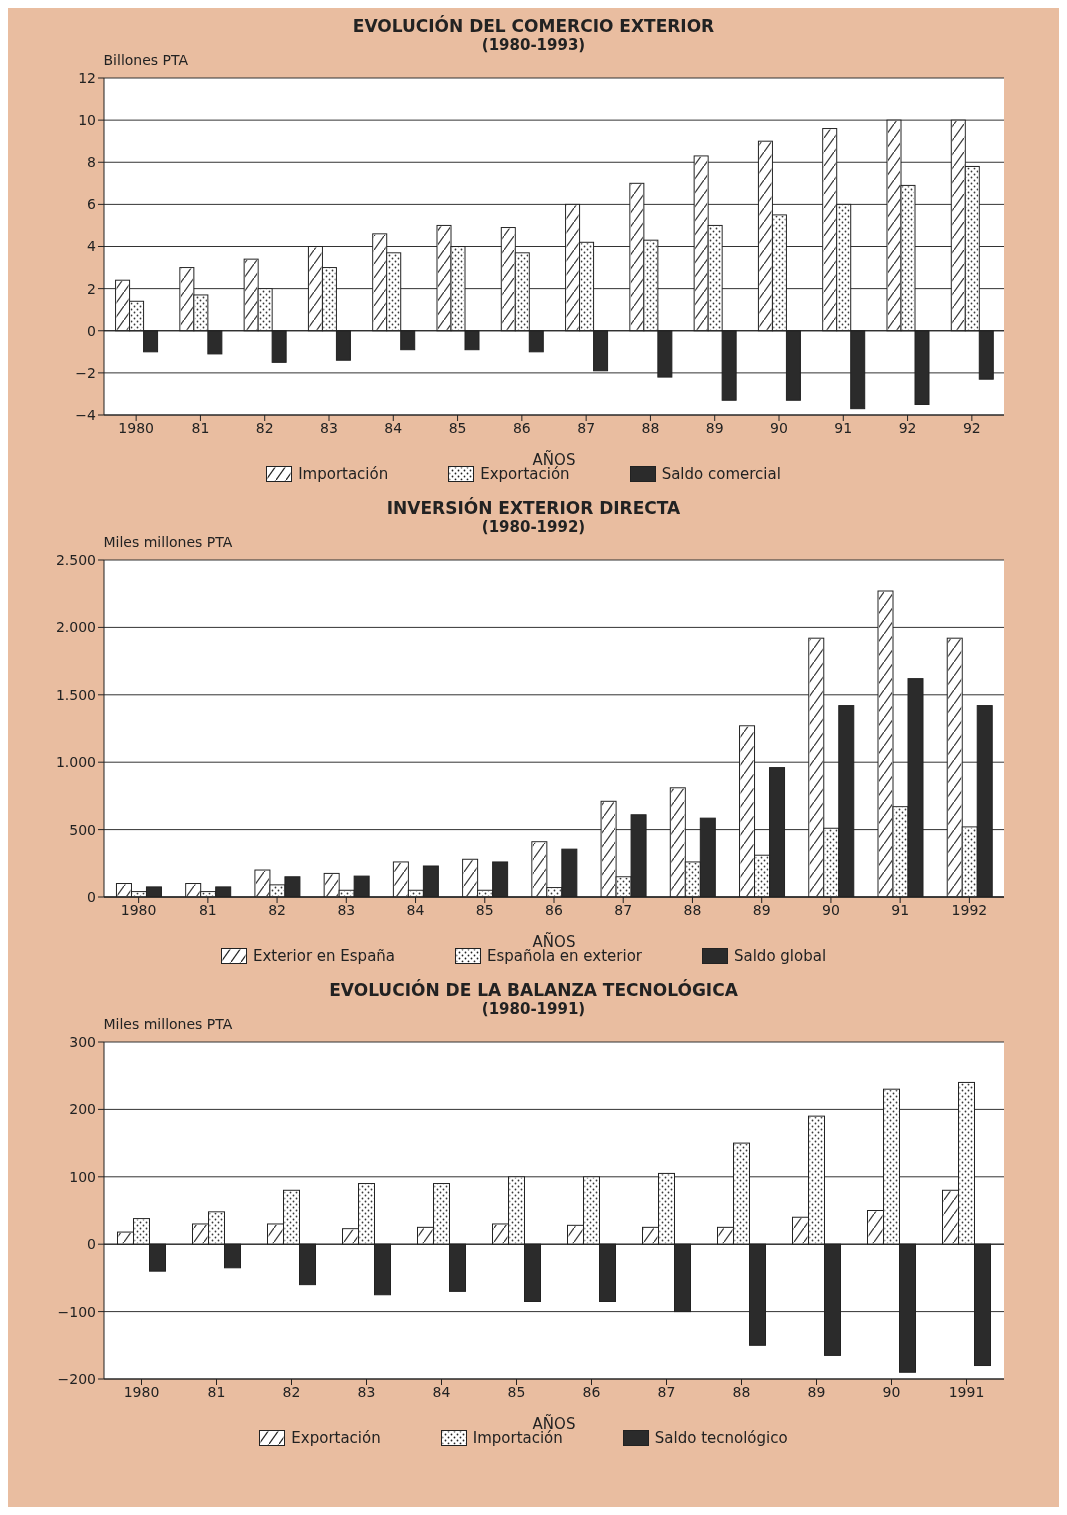  I want to click on chart-subtitle: (1980-1993), so click(533, 45).